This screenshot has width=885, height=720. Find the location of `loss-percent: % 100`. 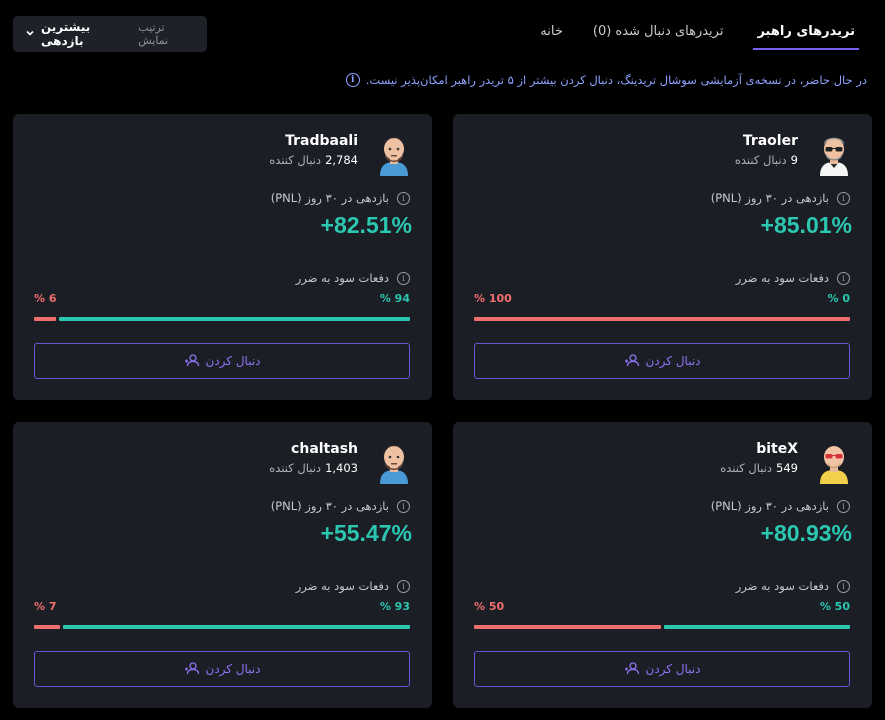

loss-percent: % 100 is located at coordinates (493, 298).